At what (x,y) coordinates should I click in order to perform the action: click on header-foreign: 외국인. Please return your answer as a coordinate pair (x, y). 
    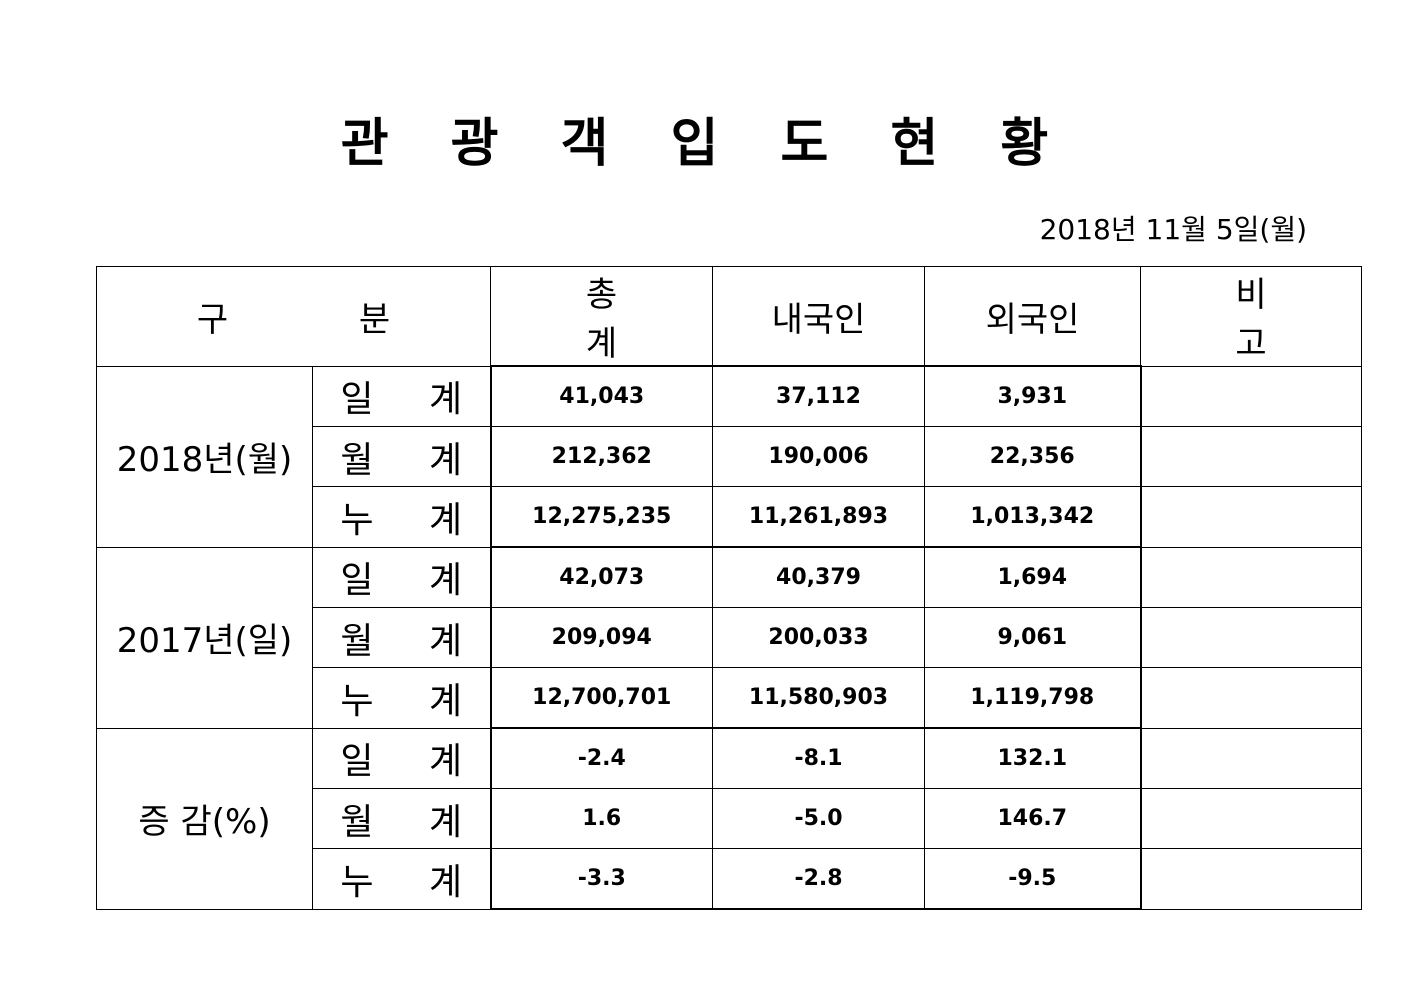
    Looking at the image, I should click on (1032, 316).